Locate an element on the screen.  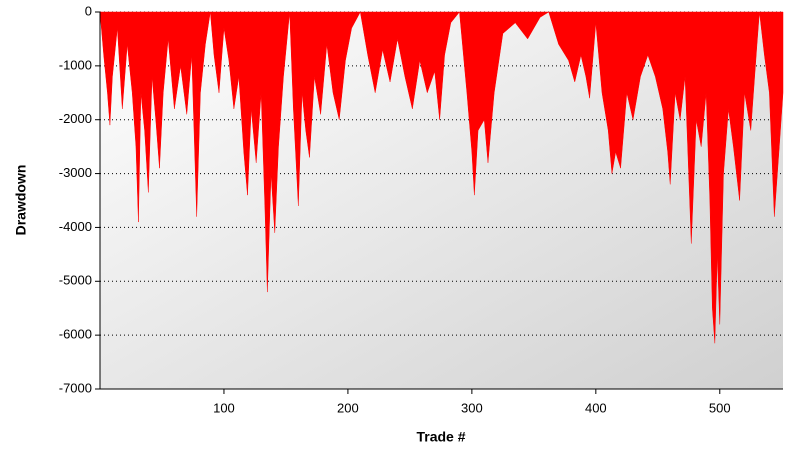
y-tick-label: -5000 is located at coordinates (75, 280).